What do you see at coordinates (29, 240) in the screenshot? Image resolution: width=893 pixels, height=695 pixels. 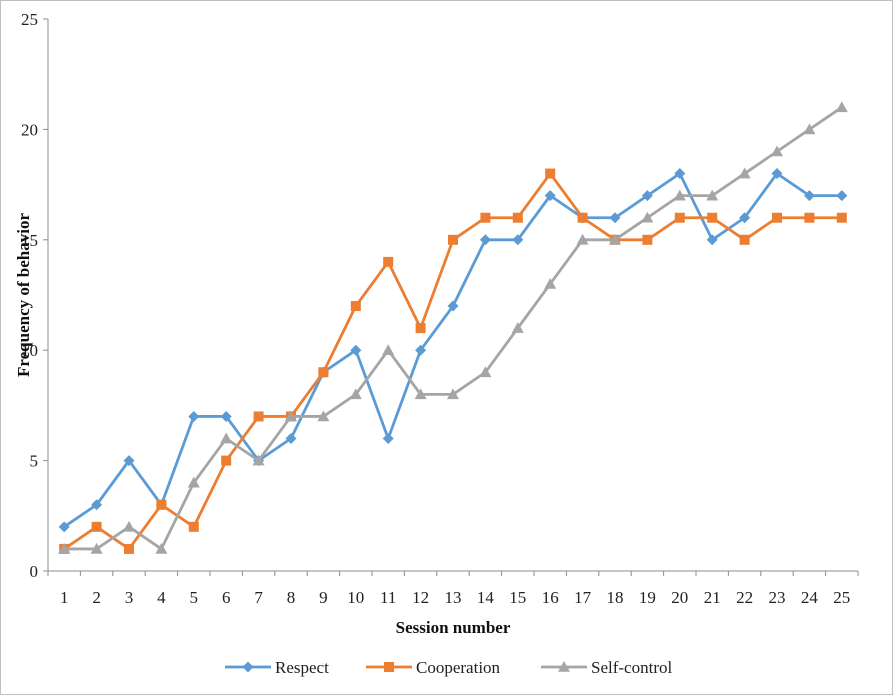 I see `y-tick-label: 15` at bounding box center [29, 240].